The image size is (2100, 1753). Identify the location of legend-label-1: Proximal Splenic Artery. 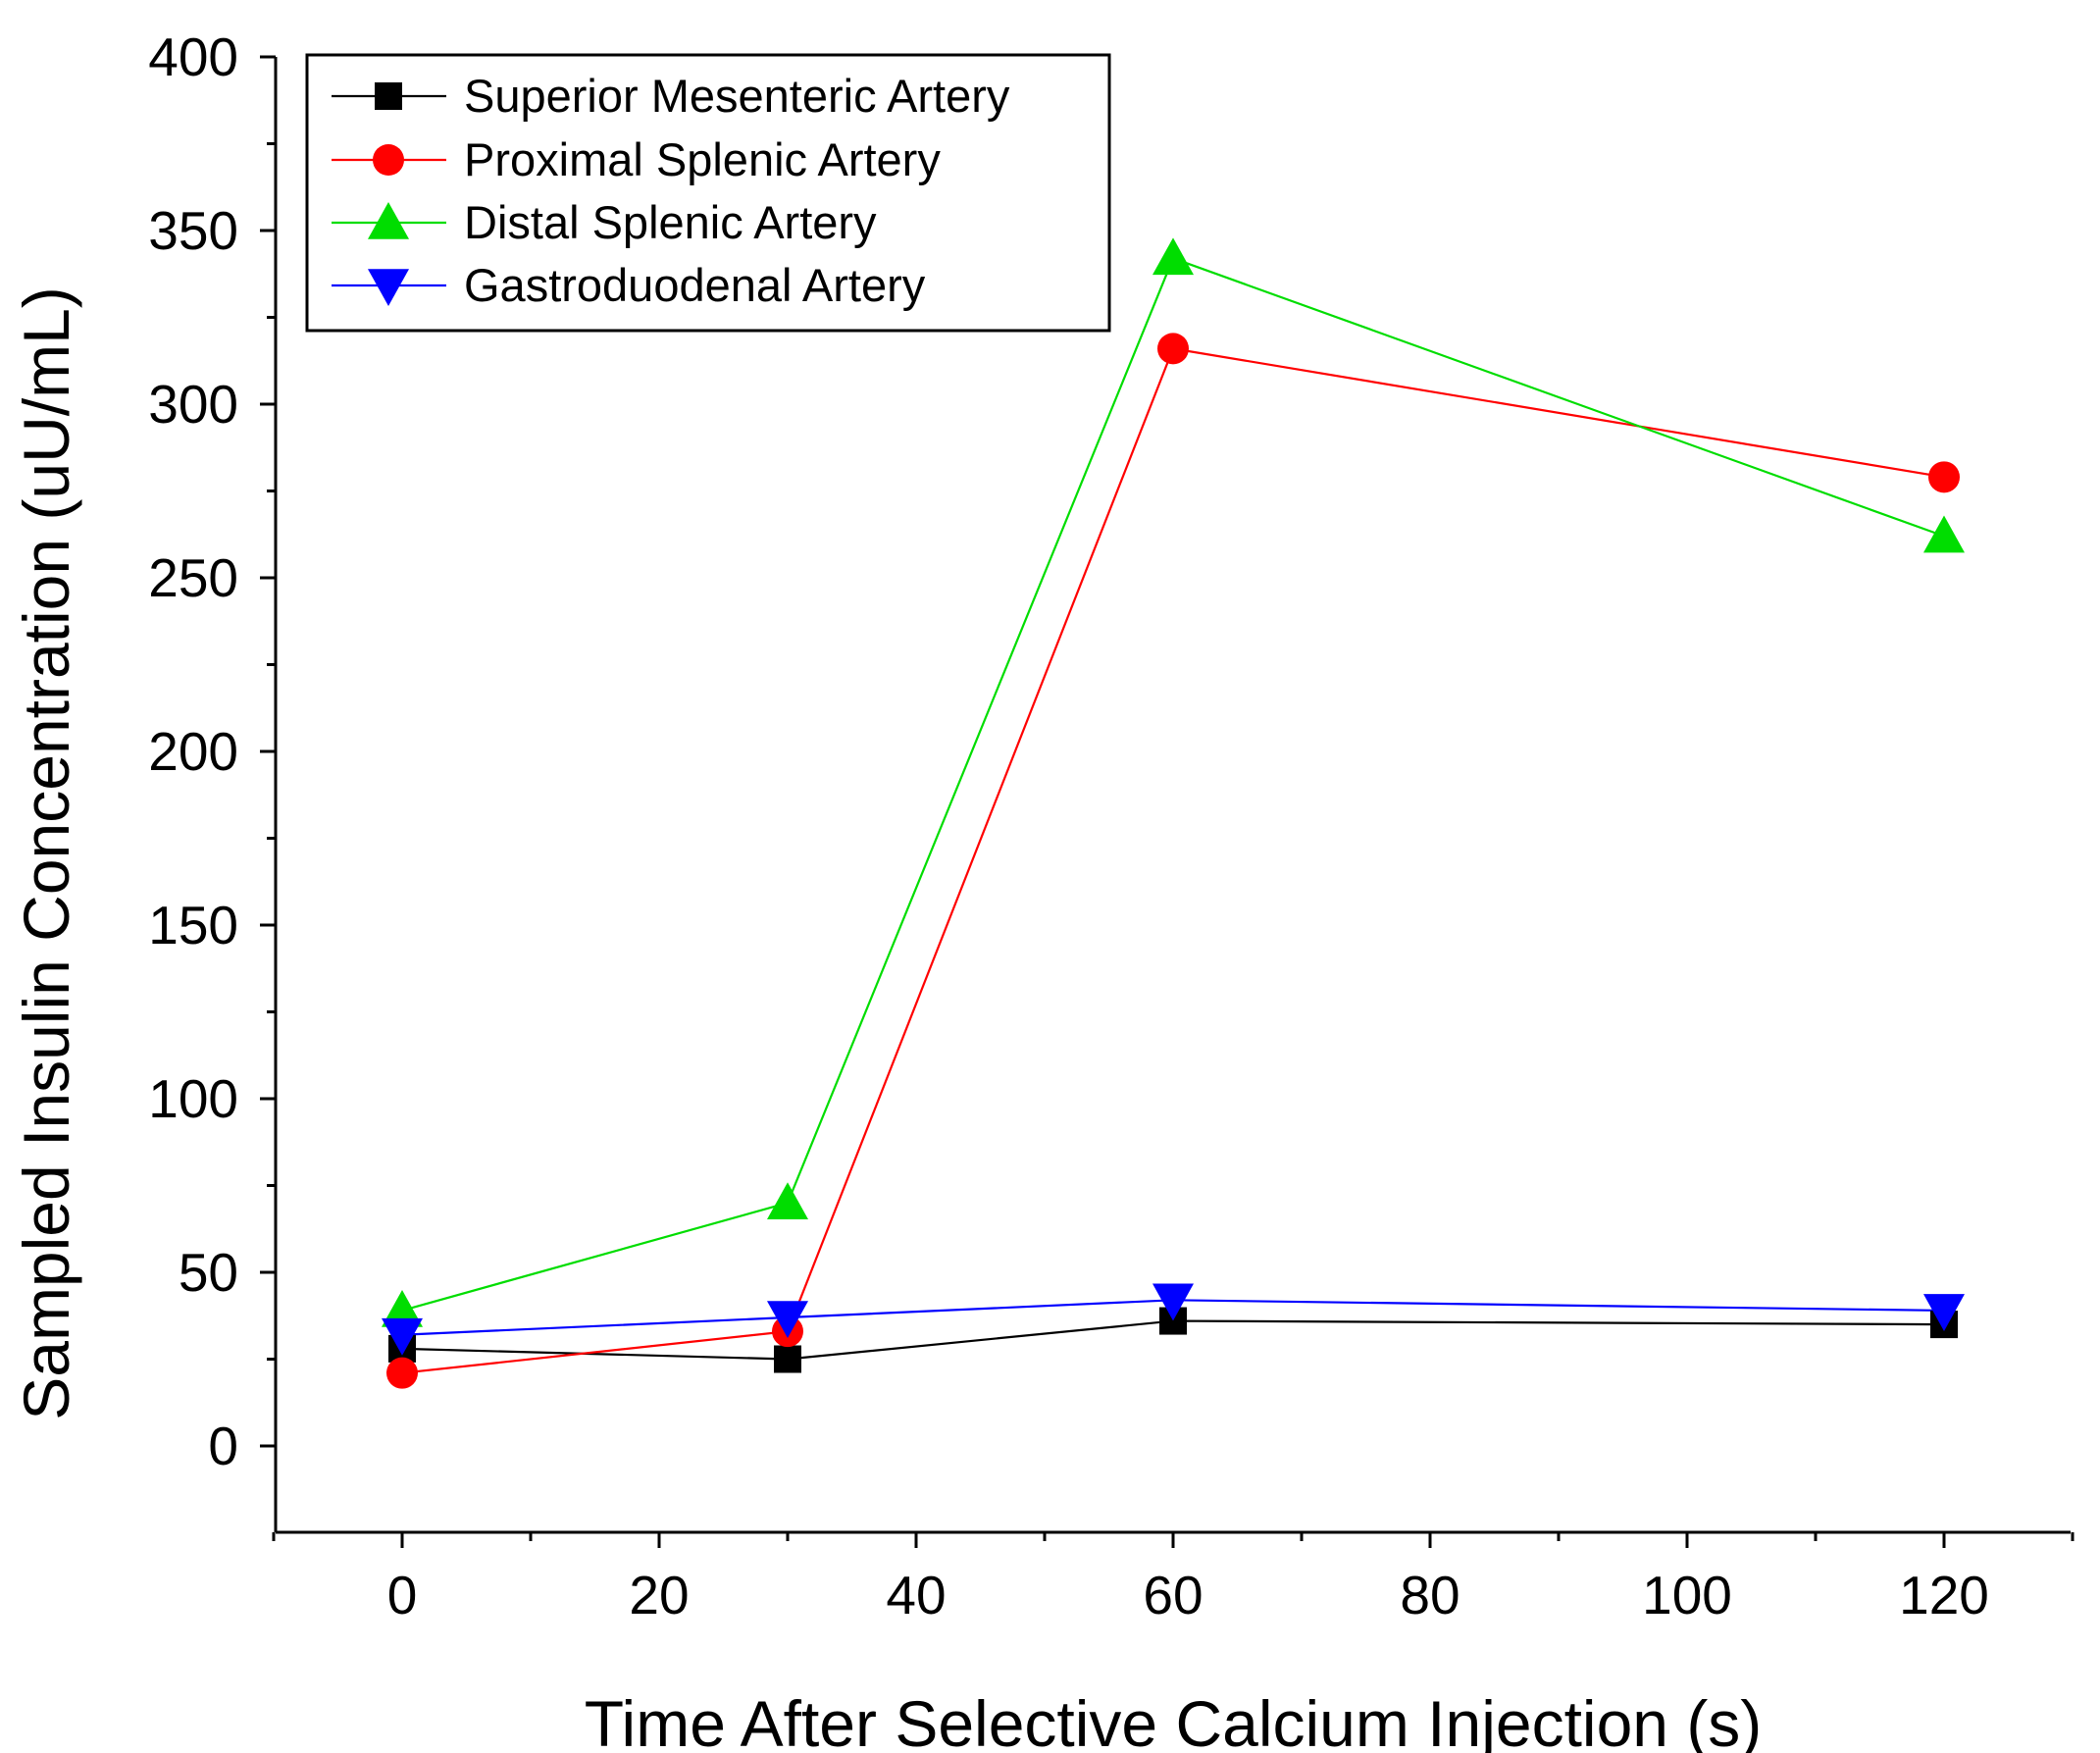
(702, 159).